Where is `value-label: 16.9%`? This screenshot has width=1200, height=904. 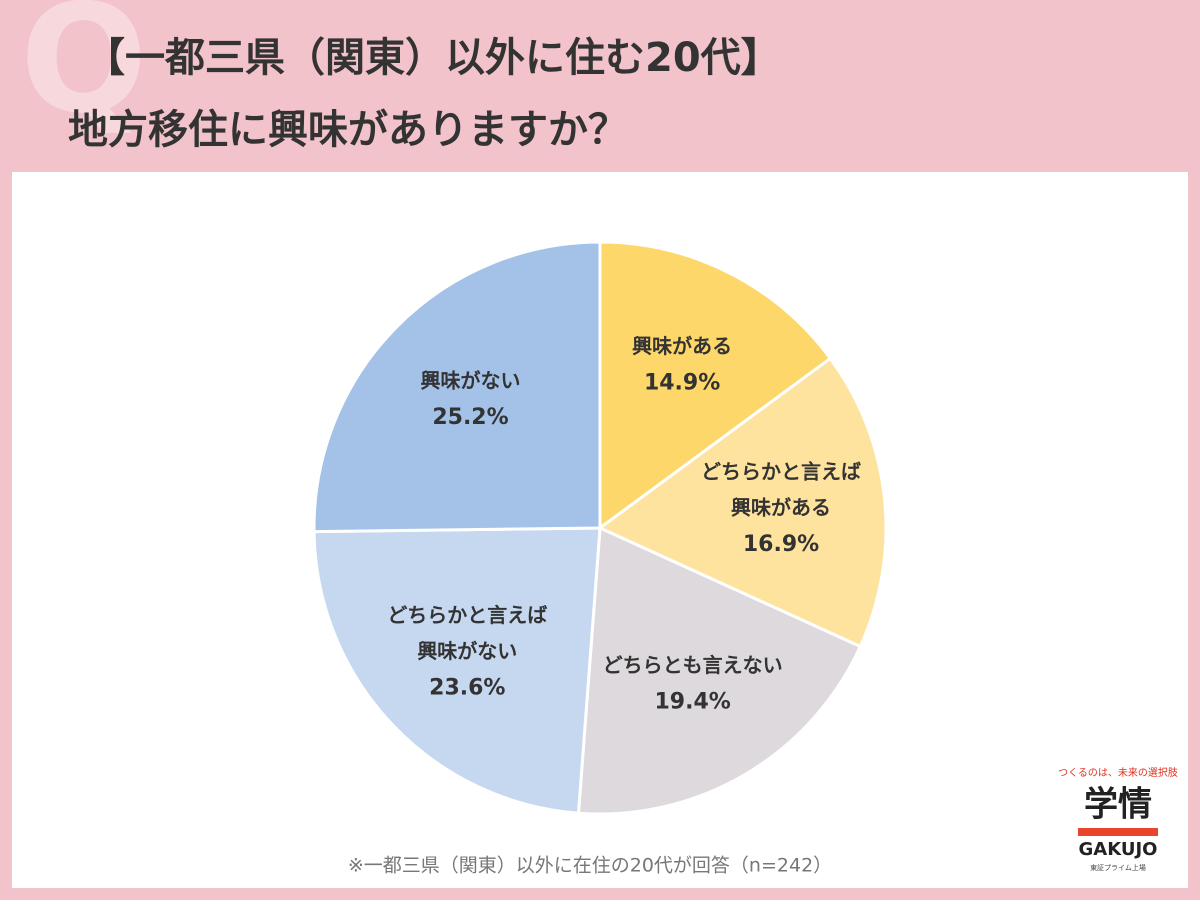
value-label: 16.9% is located at coordinates (781, 544).